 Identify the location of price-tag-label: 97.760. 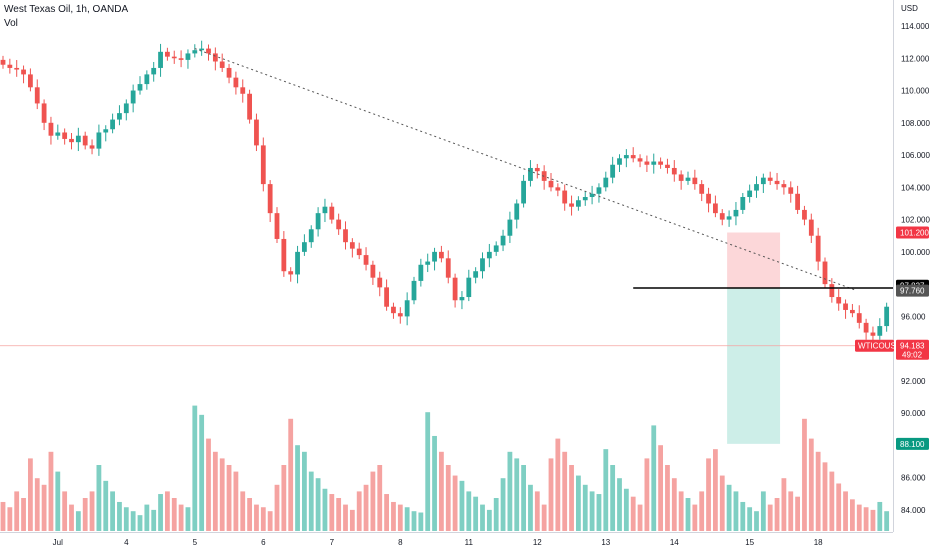
(912, 291).